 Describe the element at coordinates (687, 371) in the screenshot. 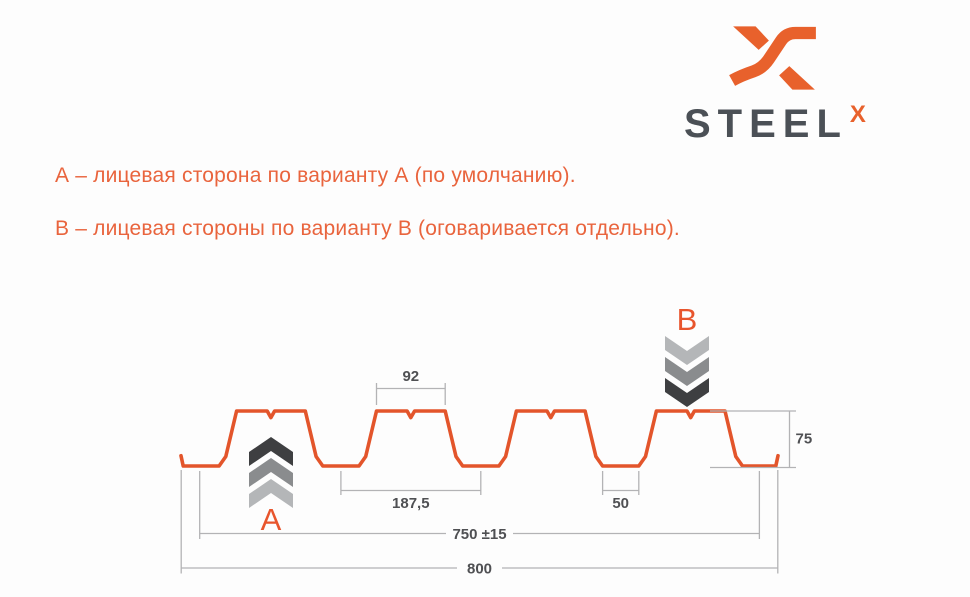

I see `chevrons-down-icon` at that location.